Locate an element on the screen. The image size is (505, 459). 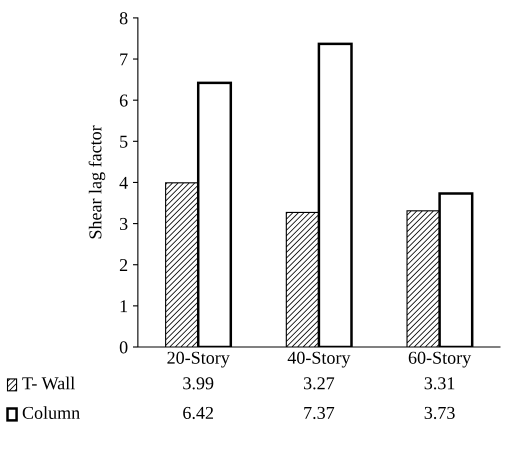
legend-label: T- Wall is located at coordinates (48, 383).